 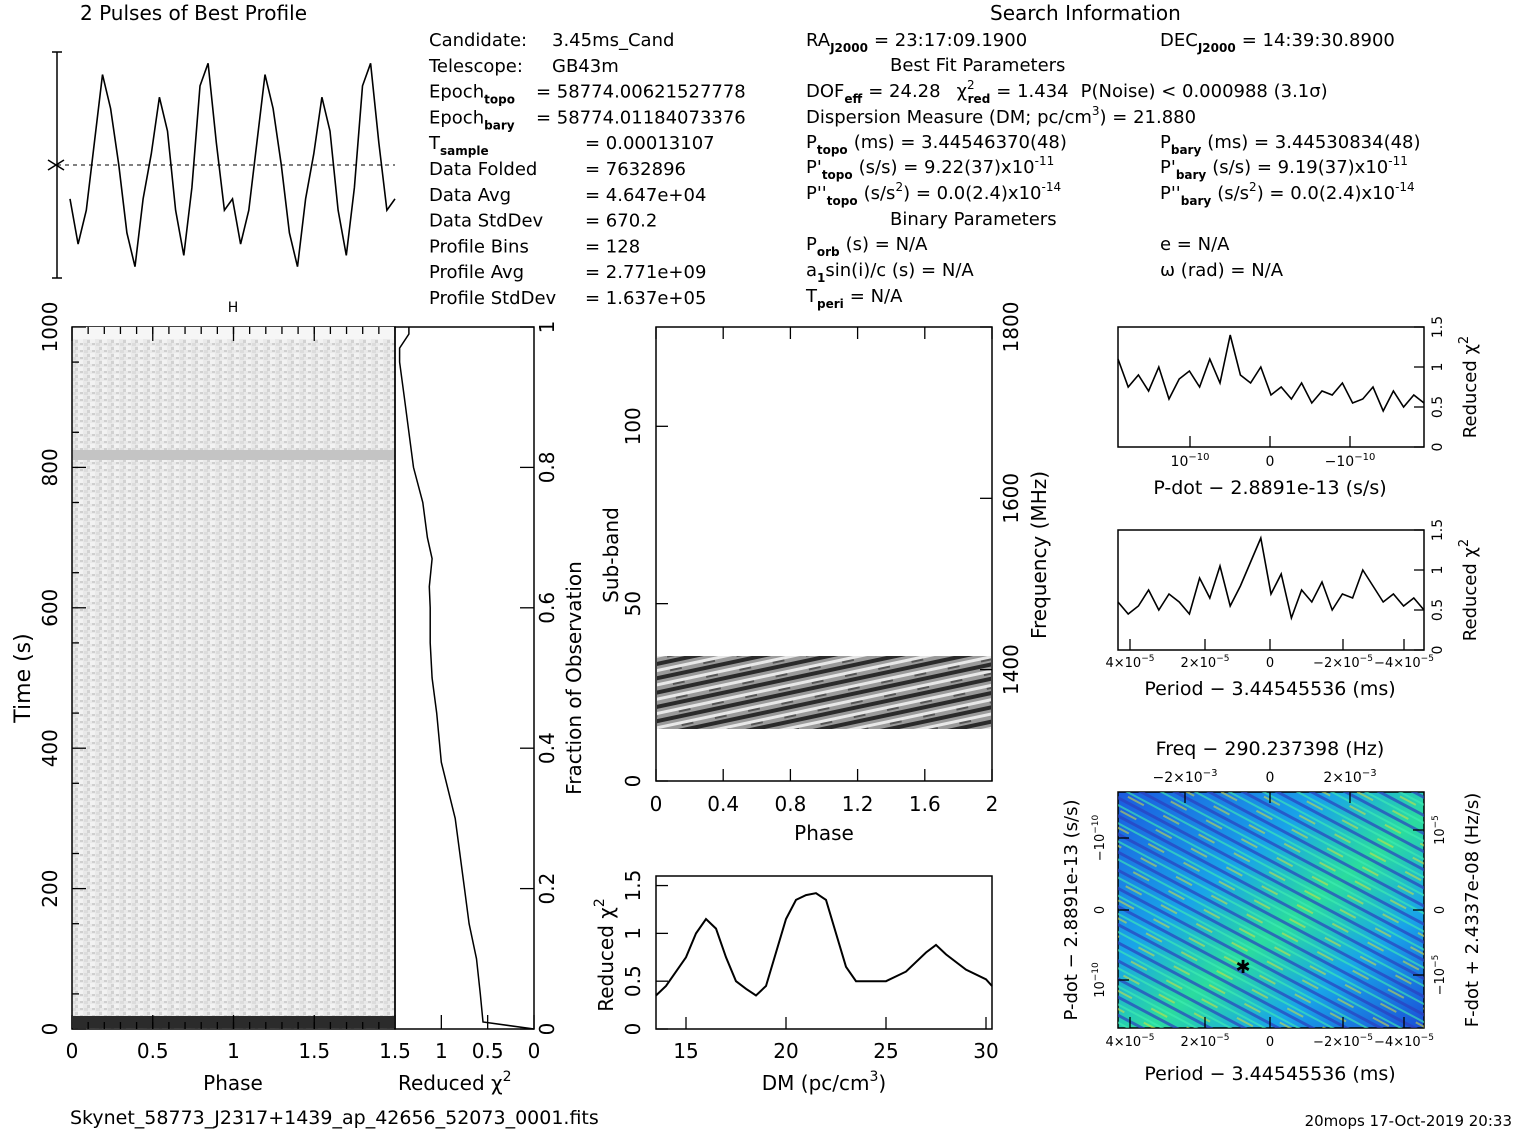 I want to click on ppdot-x-tick-label: −2×10⁻⁵, so click(x=1343, y=1041).